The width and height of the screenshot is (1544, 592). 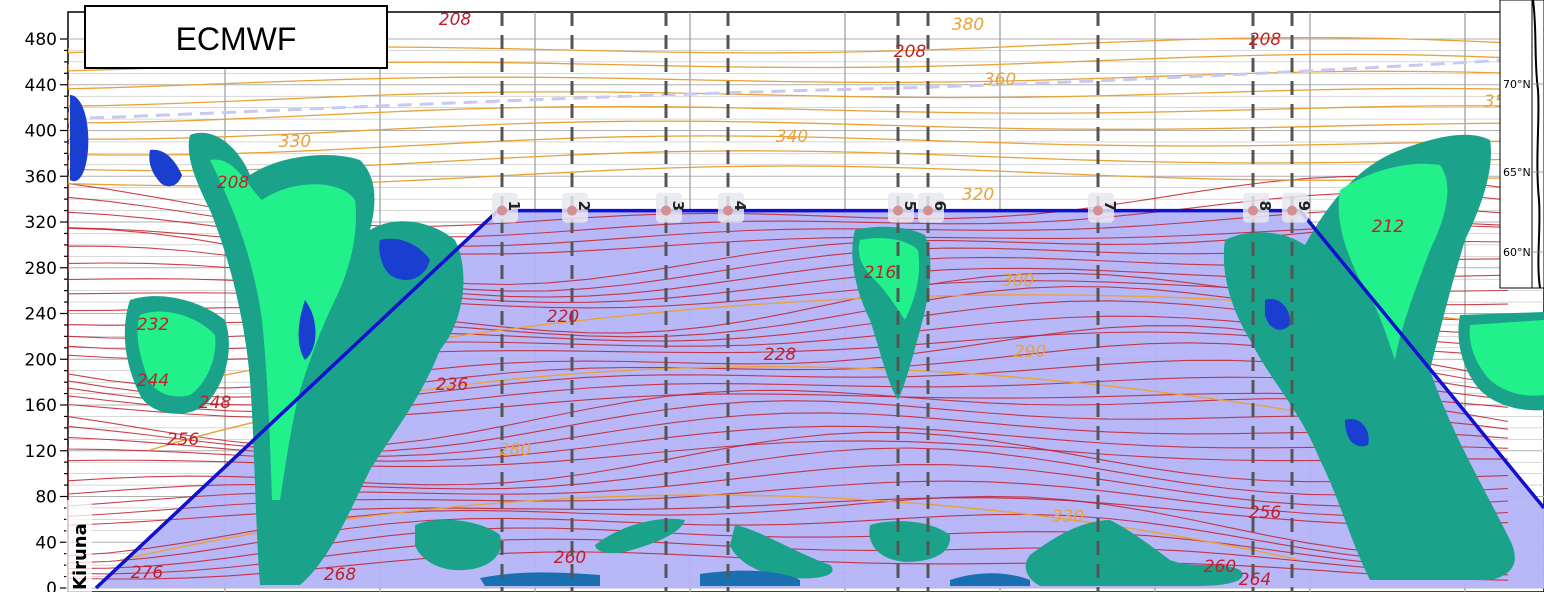 What do you see at coordinates (46, 543) in the screenshot?
I see `y-tick-label: 40` at bounding box center [46, 543].